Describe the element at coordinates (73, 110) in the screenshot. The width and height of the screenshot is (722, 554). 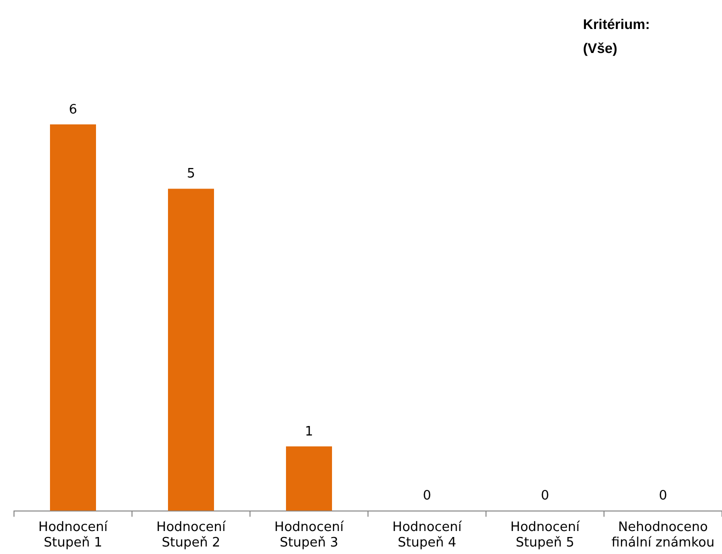
I see `data-label: 6` at that location.